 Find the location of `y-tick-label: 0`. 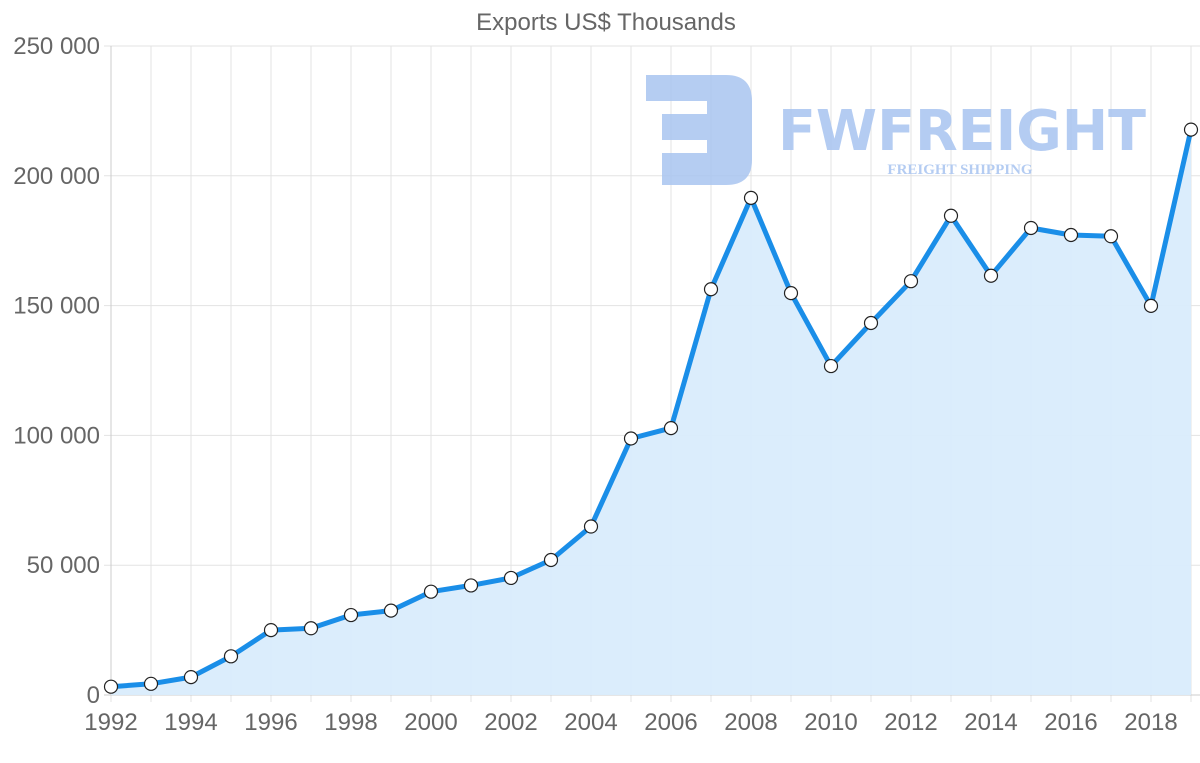

y-tick-label: 0 is located at coordinates (93, 695).